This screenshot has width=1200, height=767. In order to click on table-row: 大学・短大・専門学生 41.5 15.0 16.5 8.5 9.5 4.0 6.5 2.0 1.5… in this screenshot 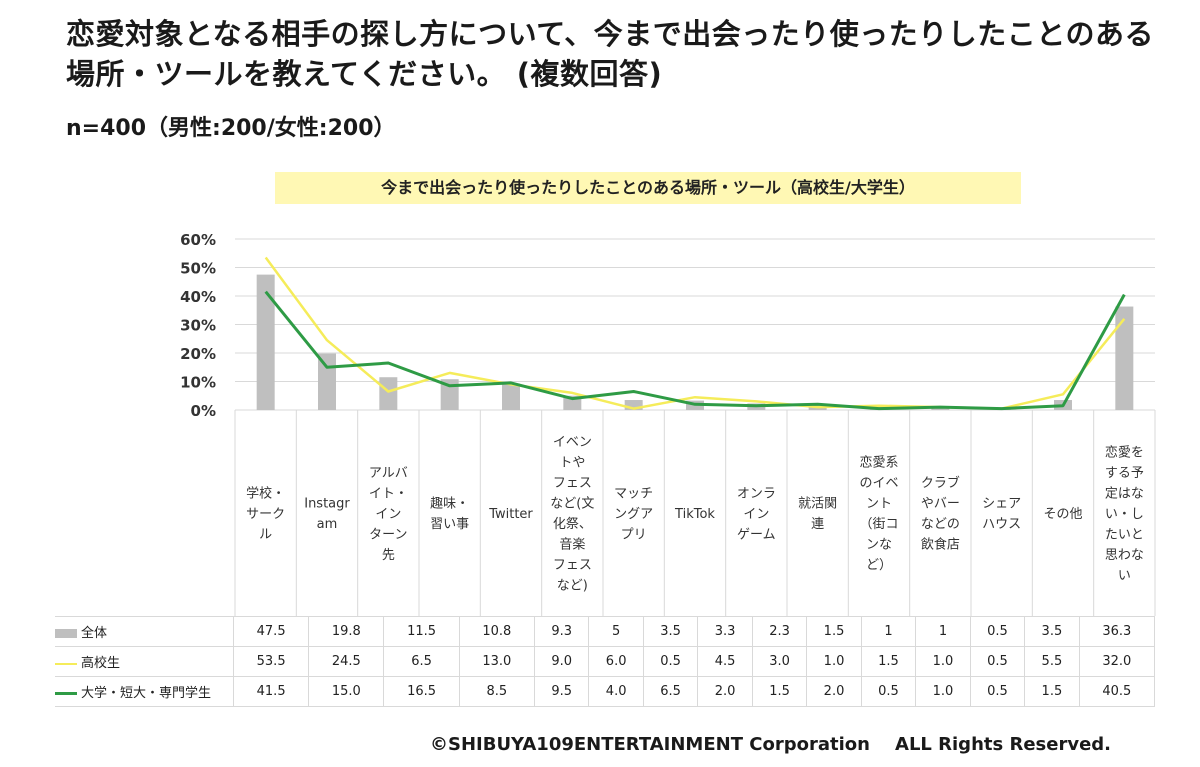, I will do `click(605, 691)`.